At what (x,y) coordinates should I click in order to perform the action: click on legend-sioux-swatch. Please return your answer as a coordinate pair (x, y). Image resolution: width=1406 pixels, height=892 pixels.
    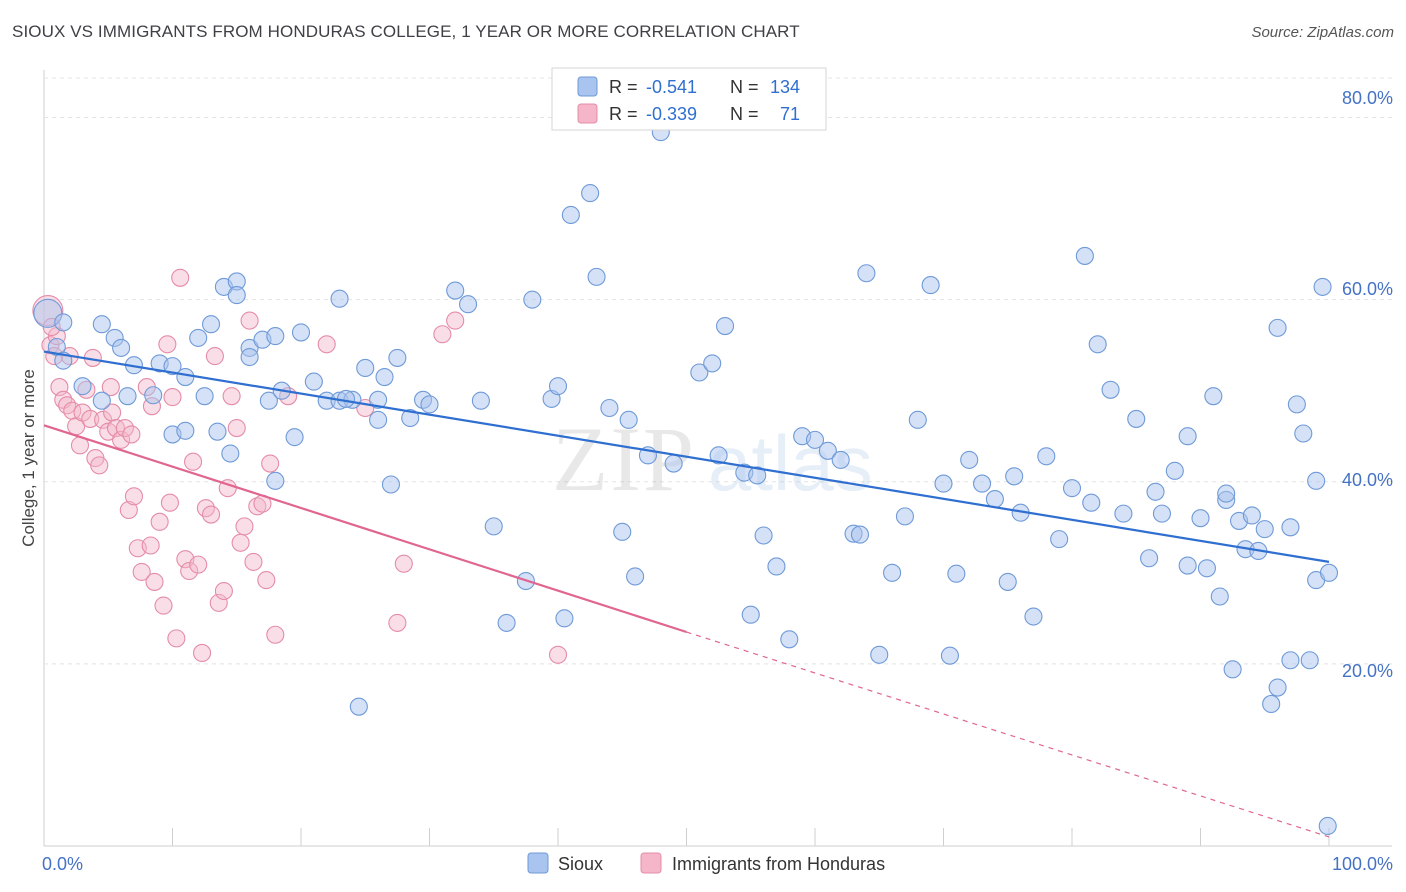
    Looking at the image, I should click on (538, 863).